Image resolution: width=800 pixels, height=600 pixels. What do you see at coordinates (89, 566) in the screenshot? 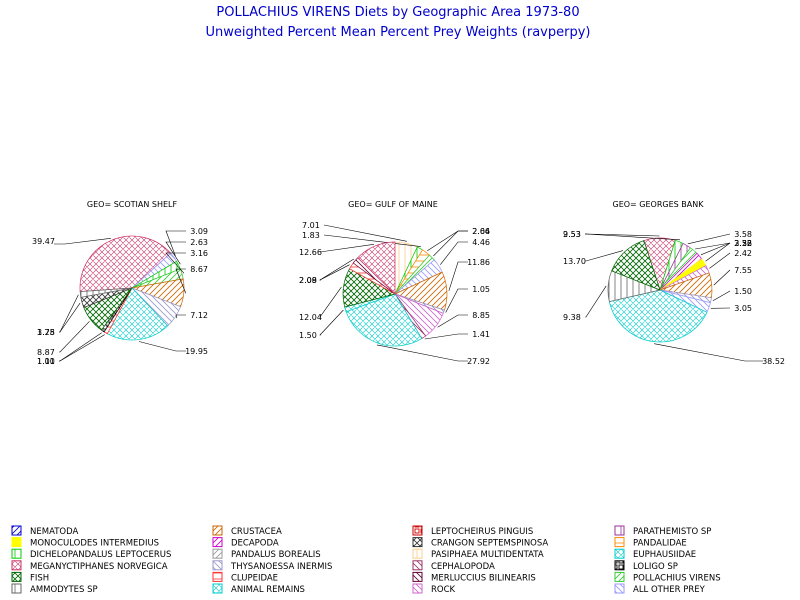
I see `legend-item-meganyctiphanes-norvegica: MEGANYCTIPHANES NORVEGICA` at bounding box center [89, 566].